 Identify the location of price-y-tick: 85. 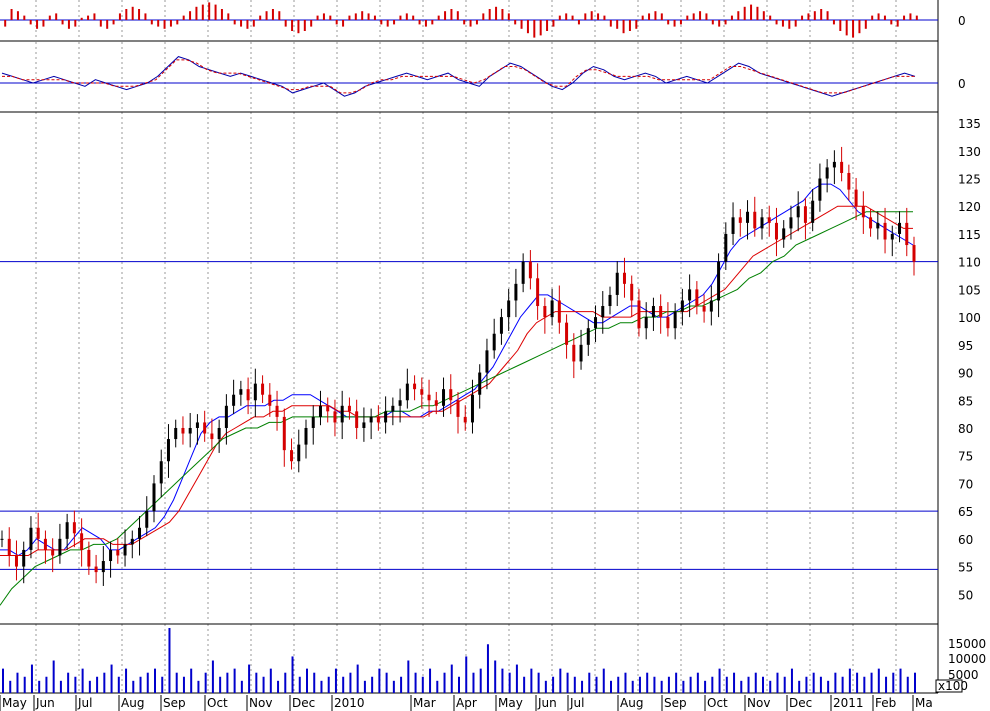
(965, 401).